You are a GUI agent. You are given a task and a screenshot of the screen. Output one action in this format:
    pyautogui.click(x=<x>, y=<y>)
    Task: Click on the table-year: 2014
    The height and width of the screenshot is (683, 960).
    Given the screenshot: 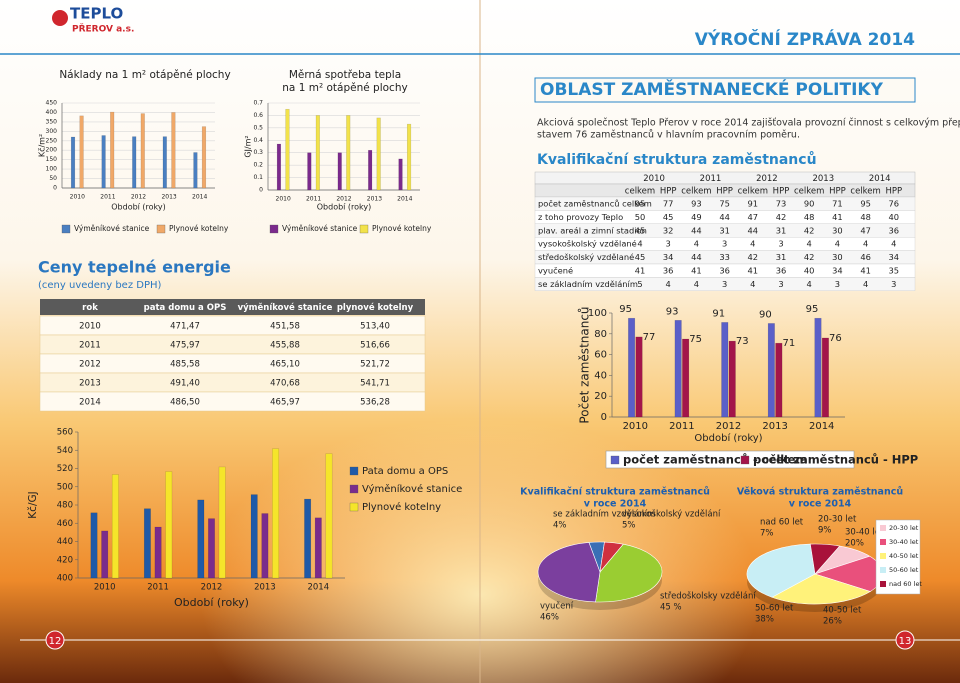 What is the action you would take?
    pyautogui.click(x=880, y=179)
    